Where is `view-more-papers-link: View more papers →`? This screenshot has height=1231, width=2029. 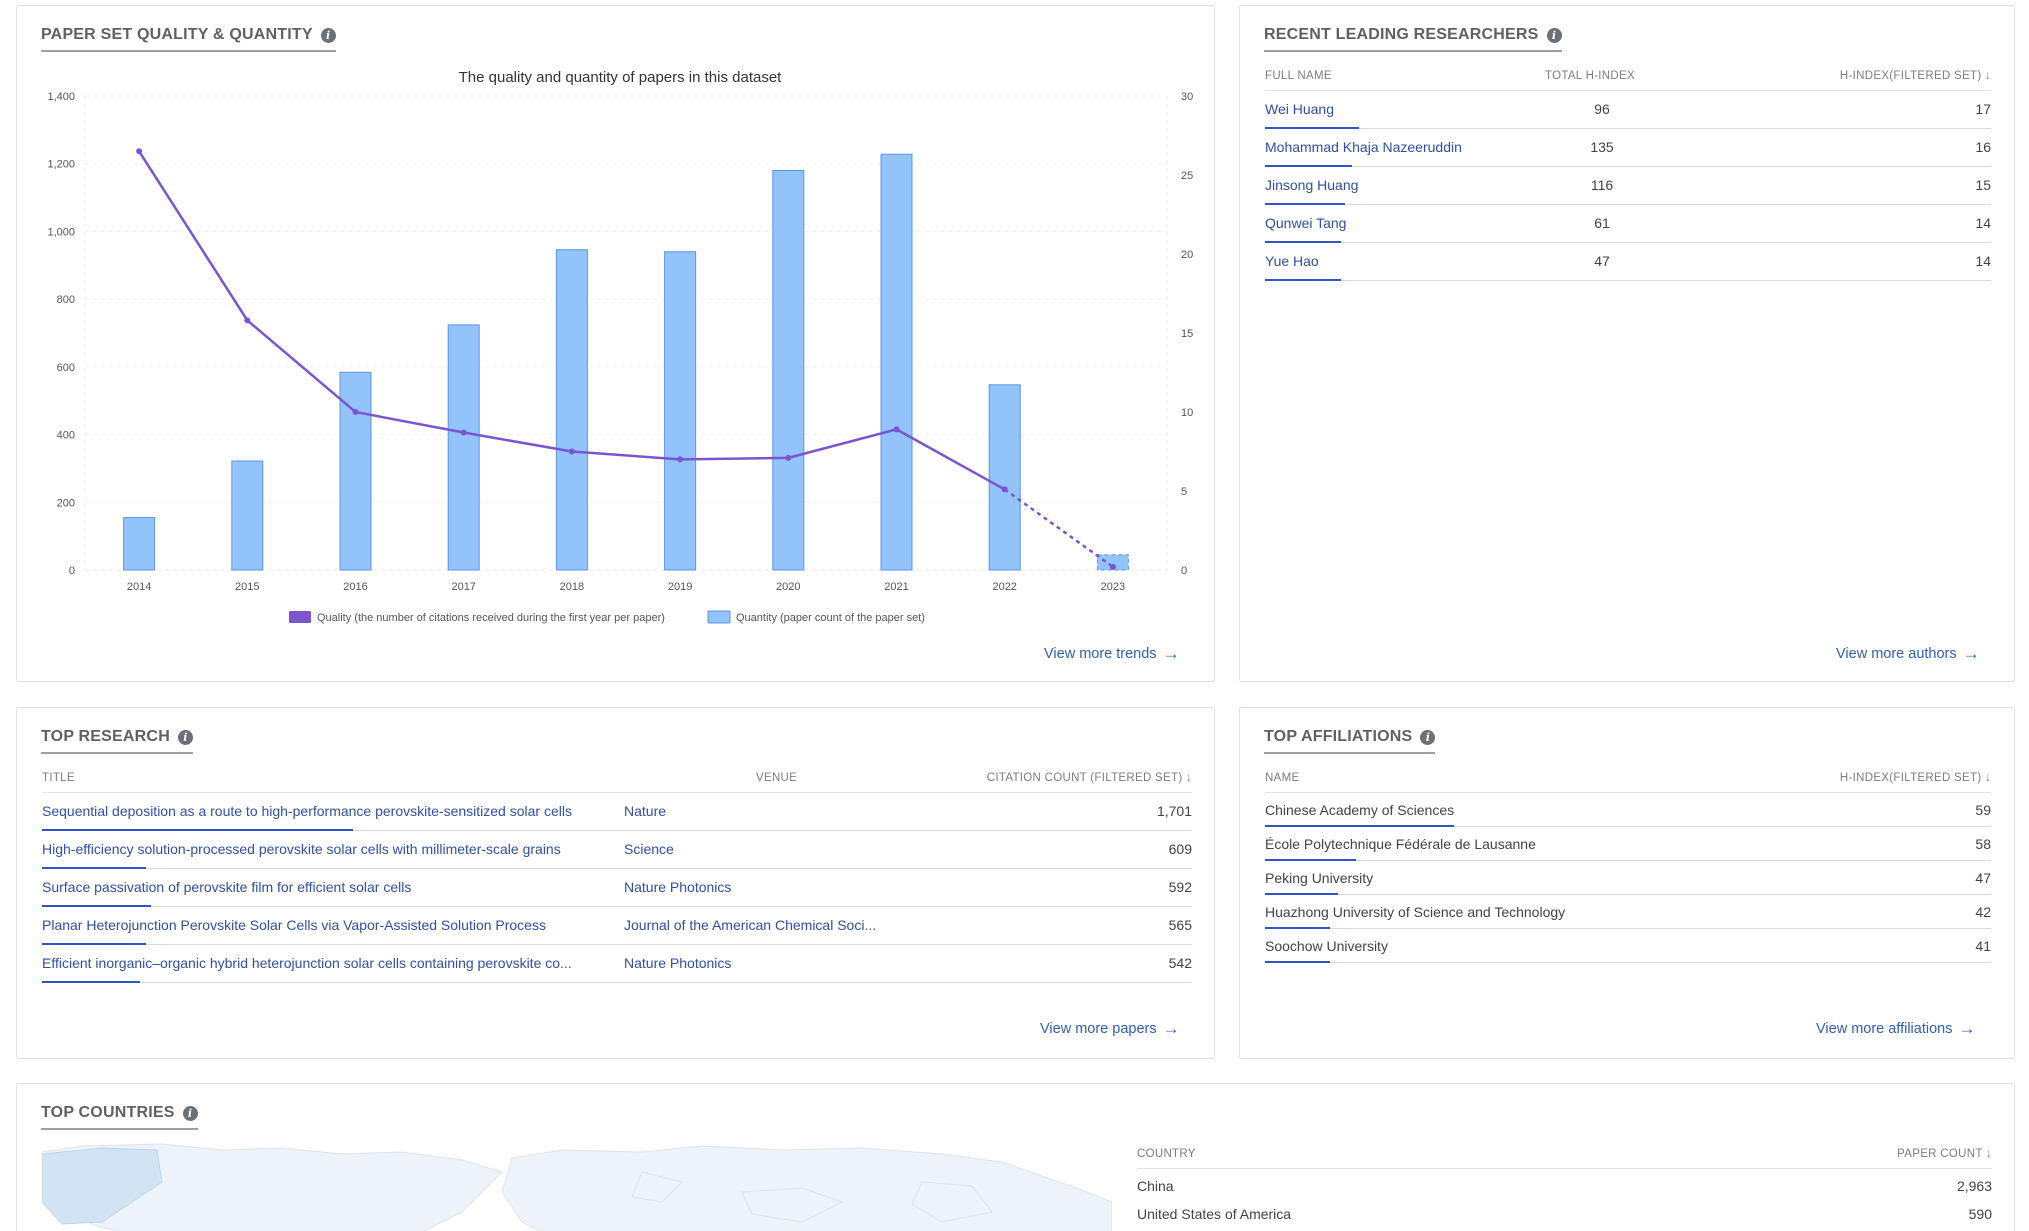 view-more-papers-link: View more papers → is located at coordinates (1110, 1029).